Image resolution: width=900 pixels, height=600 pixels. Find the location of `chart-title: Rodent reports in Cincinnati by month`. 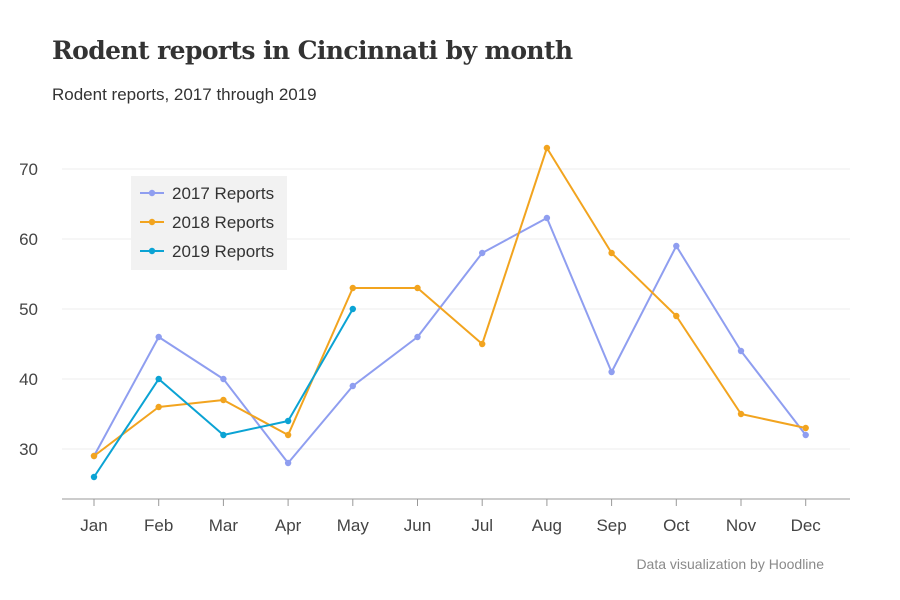

chart-title: Rodent reports in Cincinnati by month is located at coordinates (312, 50).